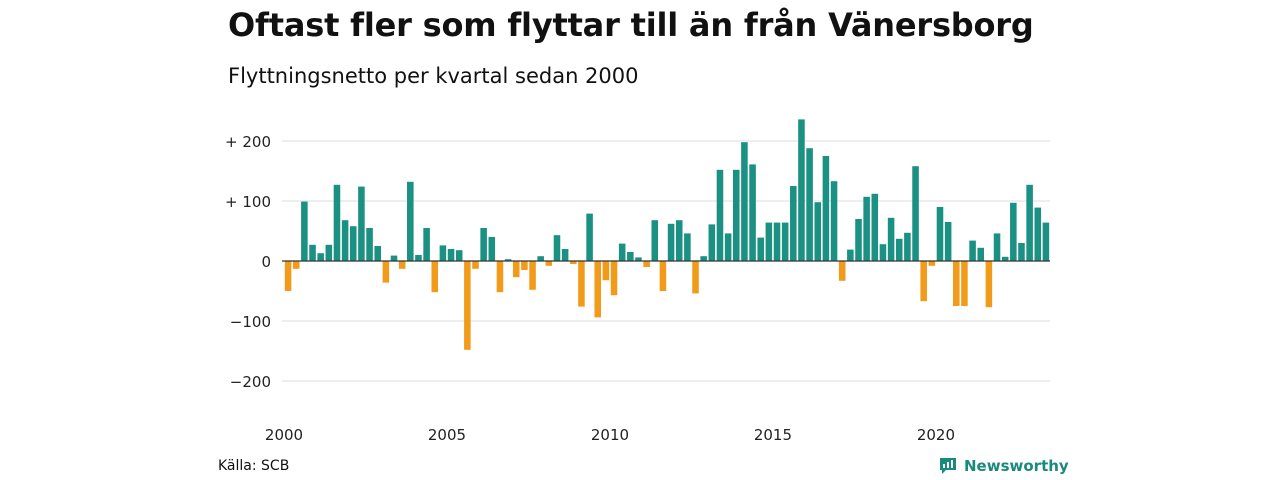 This screenshot has height=480, width=1280. I want to click on x-tick-label: 2015, so click(773, 435).